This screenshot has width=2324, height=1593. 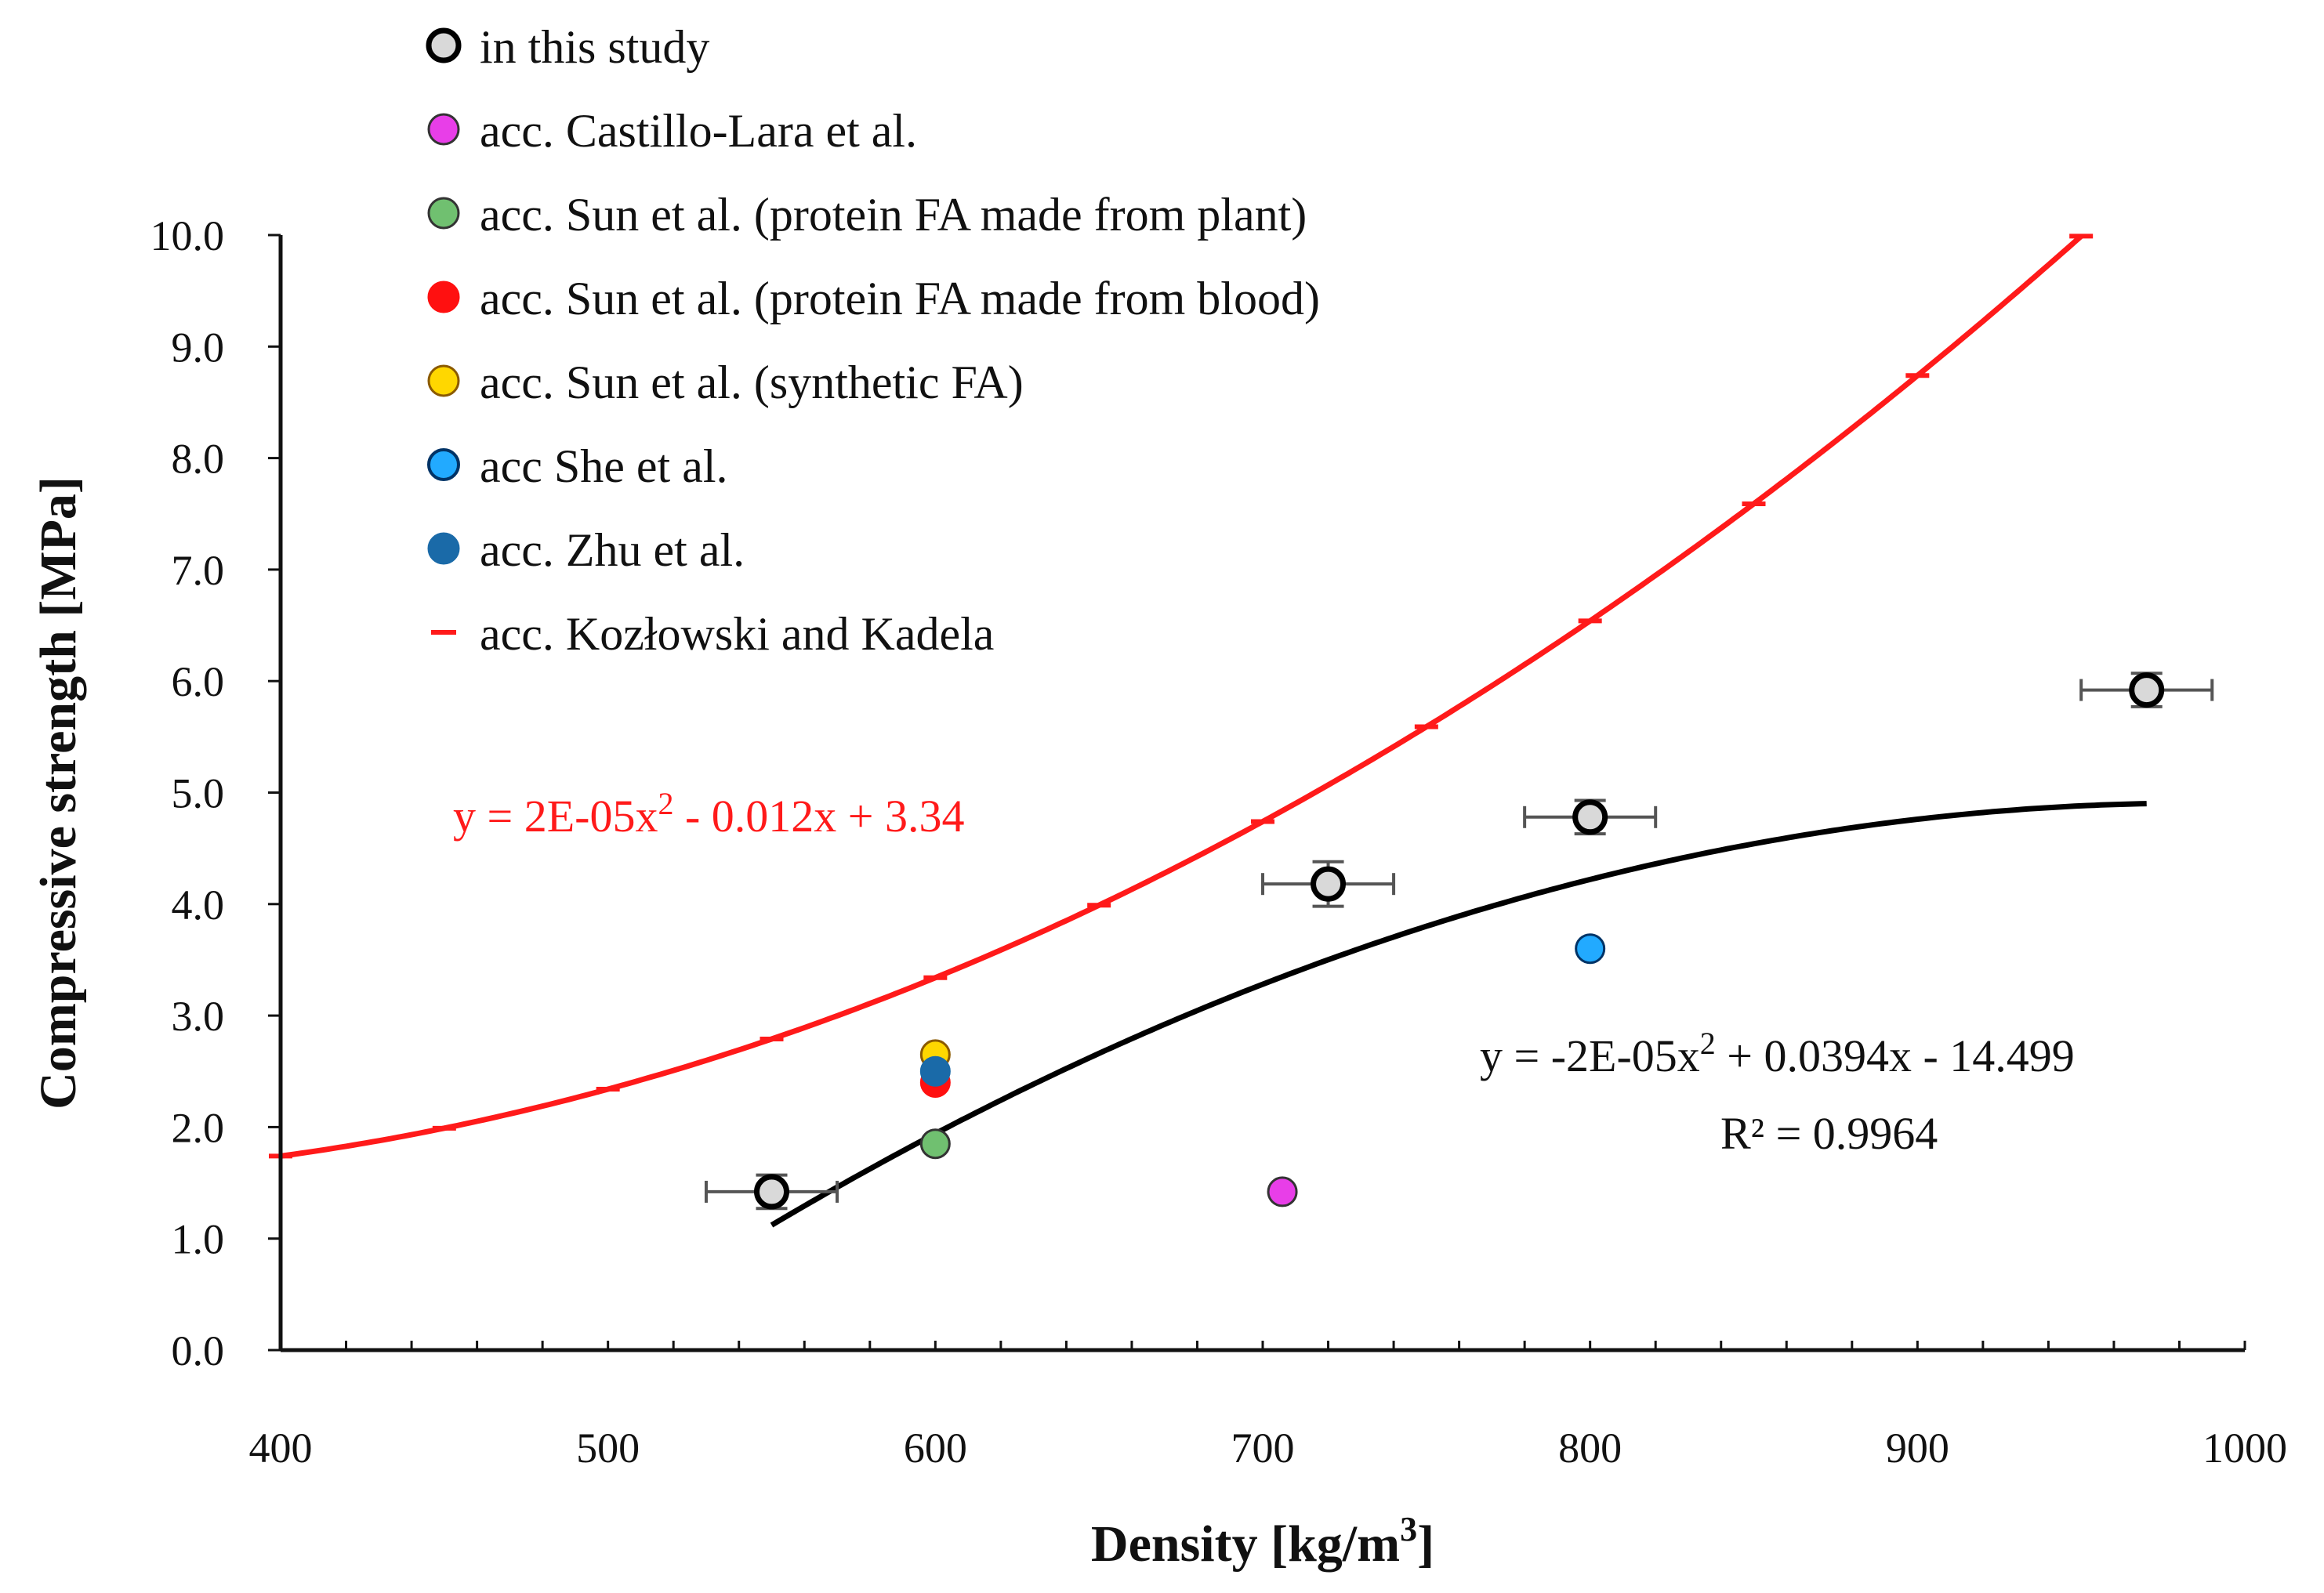 I want to click on y-tick-label: 2.0, so click(x=198, y=1127).